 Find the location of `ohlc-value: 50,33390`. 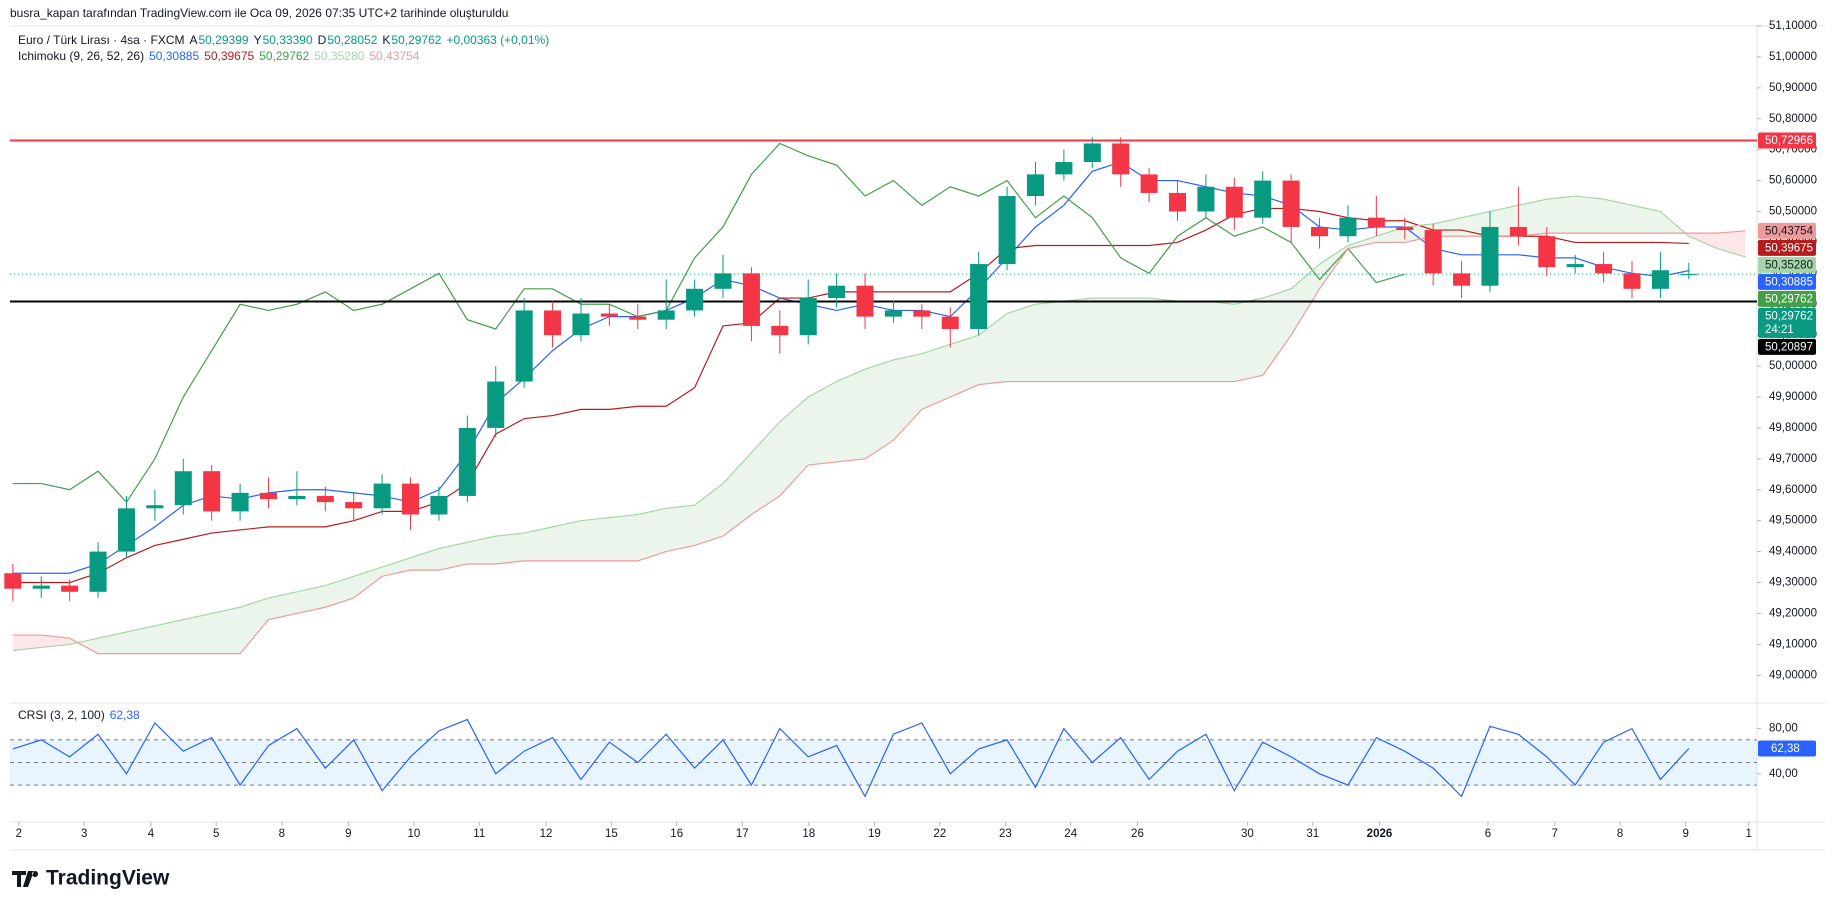

ohlc-value: 50,33390 is located at coordinates (288, 40).